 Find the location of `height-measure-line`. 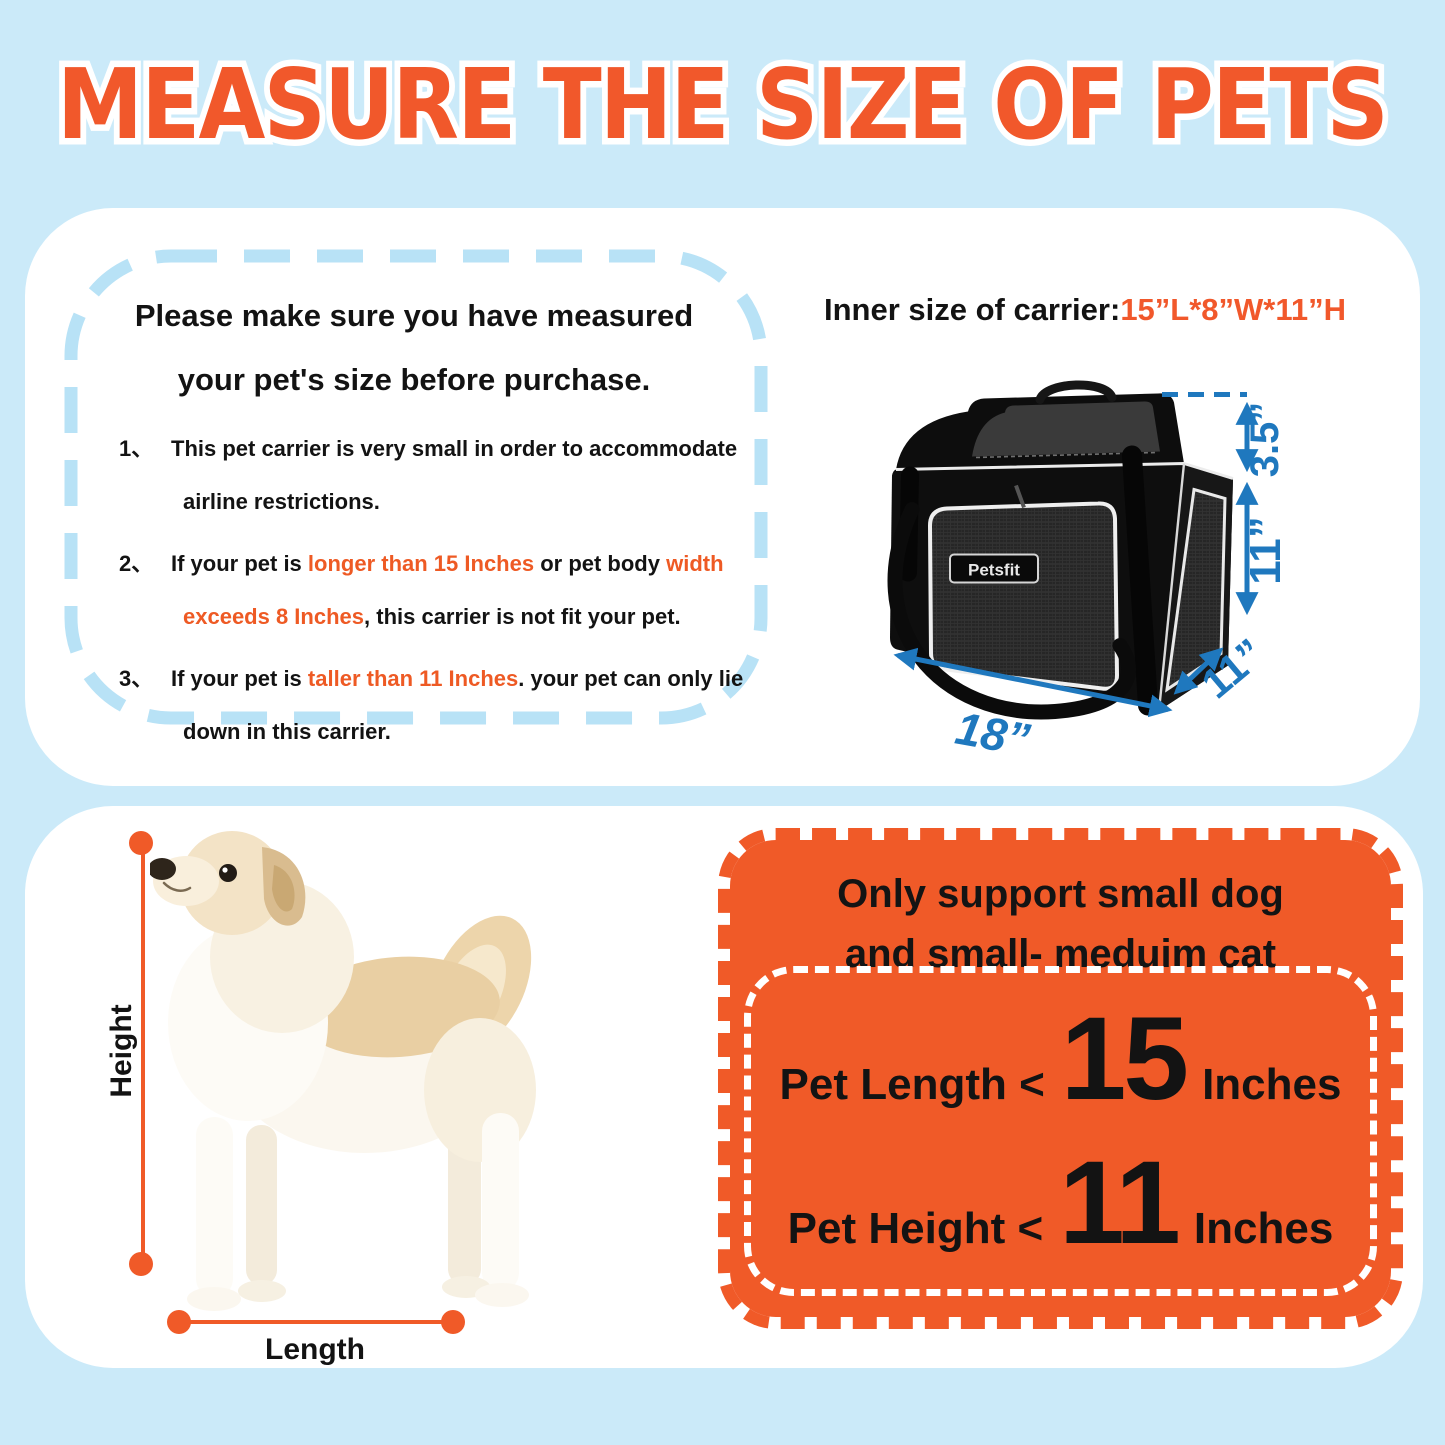

height-measure-line is located at coordinates (143, 1053).